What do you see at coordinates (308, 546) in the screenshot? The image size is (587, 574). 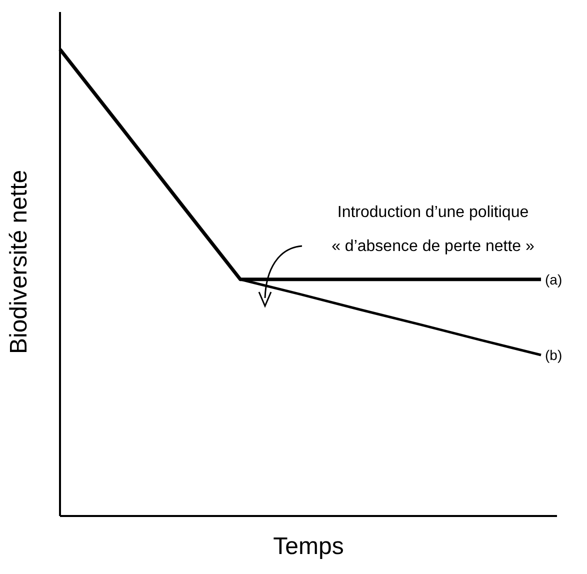 I see `x-axis-title: Temps` at bounding box center [308, 546].